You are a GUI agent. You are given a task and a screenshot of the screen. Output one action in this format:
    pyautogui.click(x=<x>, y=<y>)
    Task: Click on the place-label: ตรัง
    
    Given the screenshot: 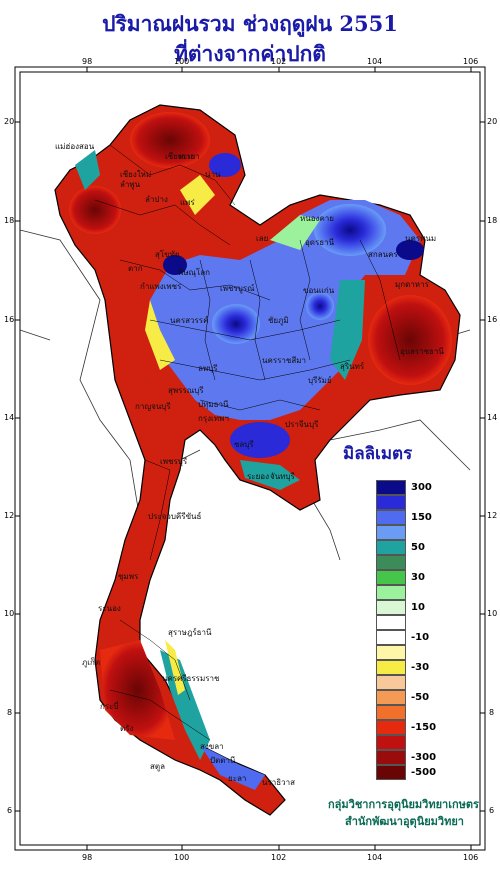 What is the action you would take?
    pyautogui.click(x=127, y=728)
    